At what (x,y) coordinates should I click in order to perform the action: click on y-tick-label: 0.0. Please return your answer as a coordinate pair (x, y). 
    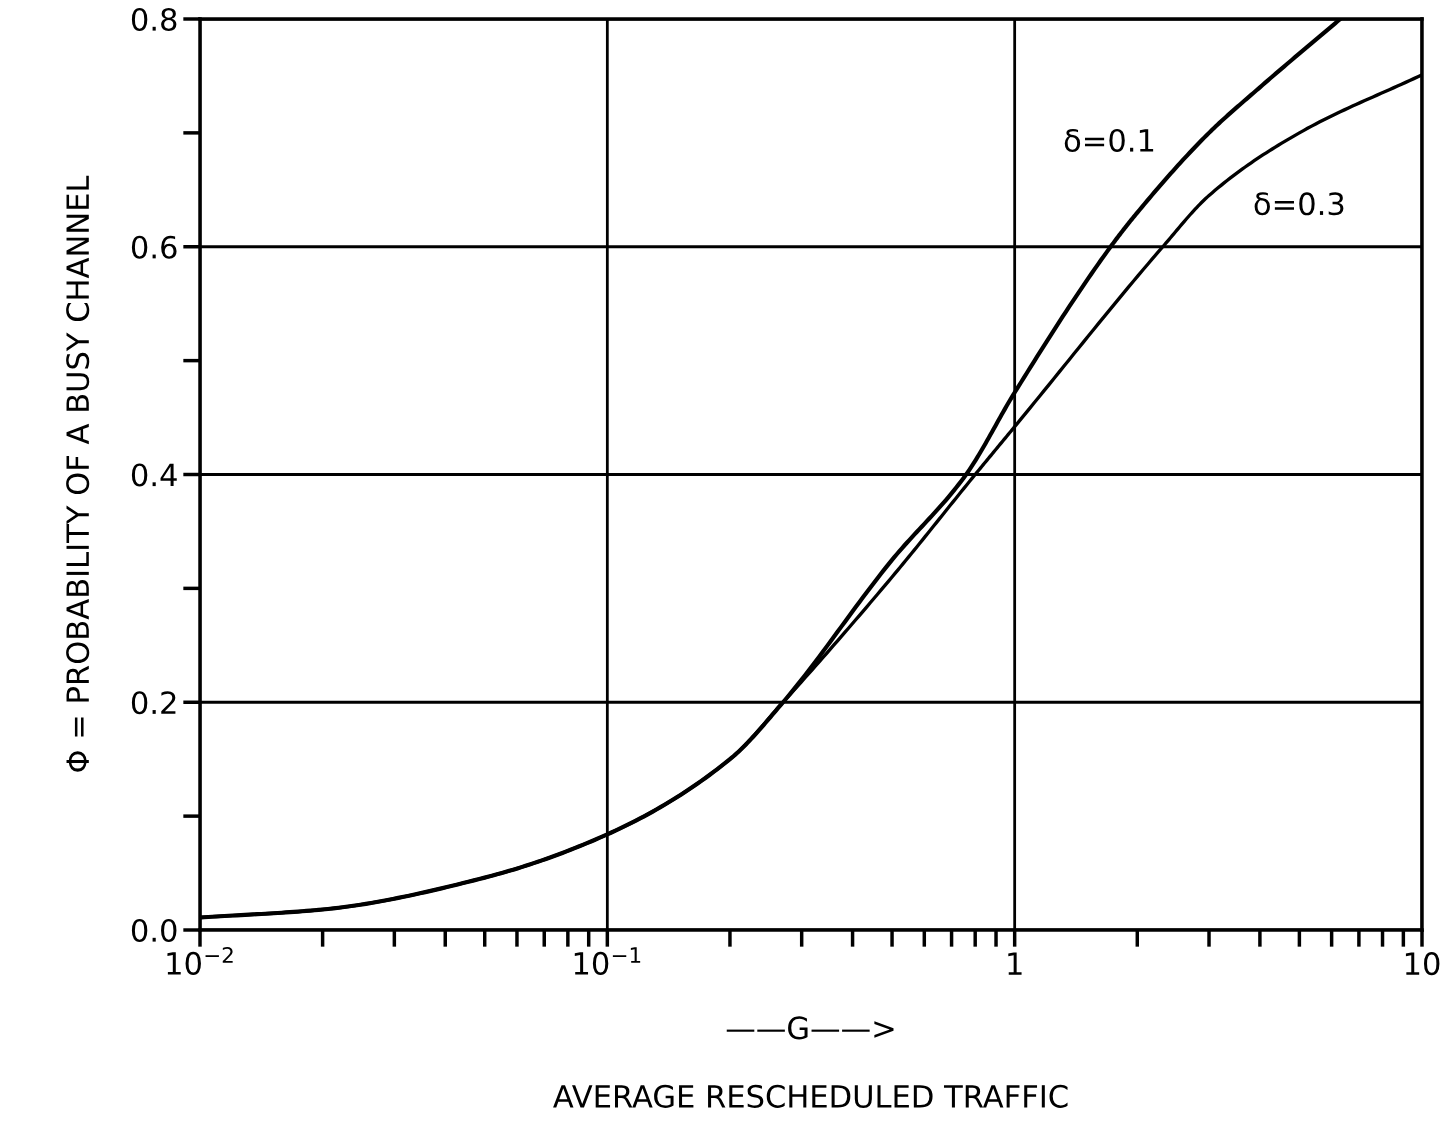
    Looking at the image, I should click on (154, 930).